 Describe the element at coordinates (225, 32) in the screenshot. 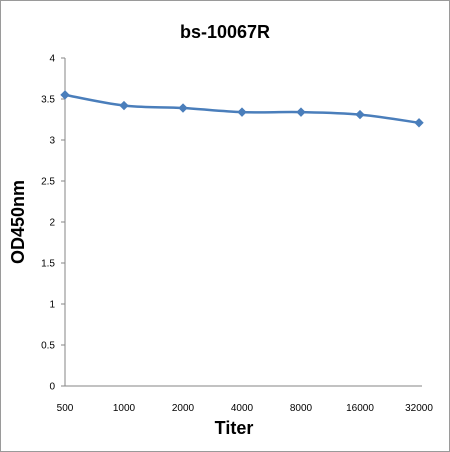

I see `chart-title: bs-10067R` at that location.